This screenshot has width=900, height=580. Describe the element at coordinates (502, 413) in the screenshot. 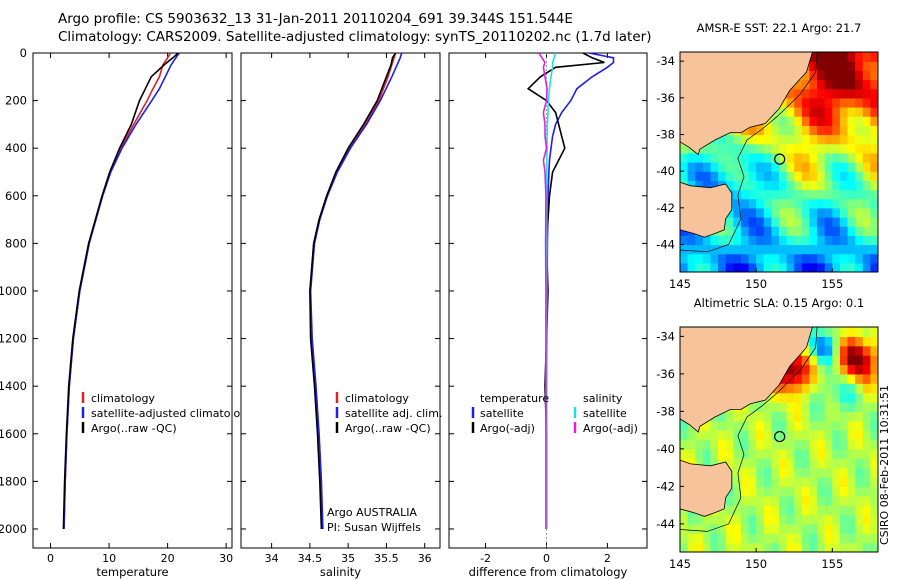

I see `legend-label-temperature-satellite: satellite` at that location.